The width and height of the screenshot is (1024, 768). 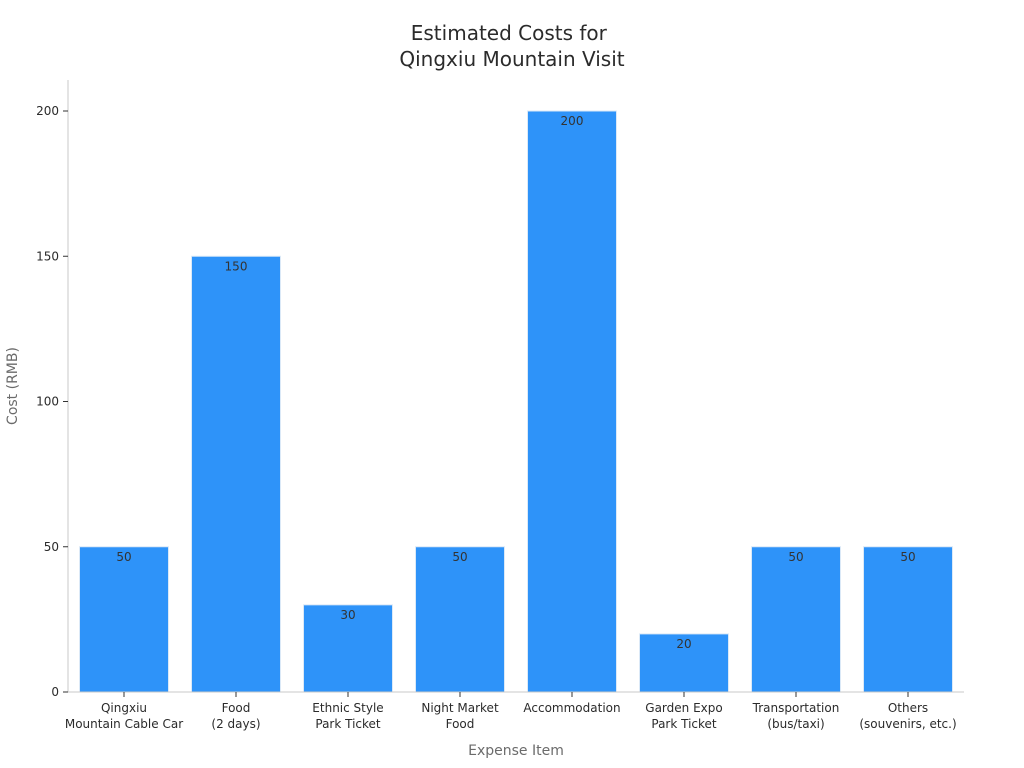 What do you see at coordinates (908, 708) in the screenshot?
I see `x-tick-label-7-line-0: Others` at bounding box center [908, 708].